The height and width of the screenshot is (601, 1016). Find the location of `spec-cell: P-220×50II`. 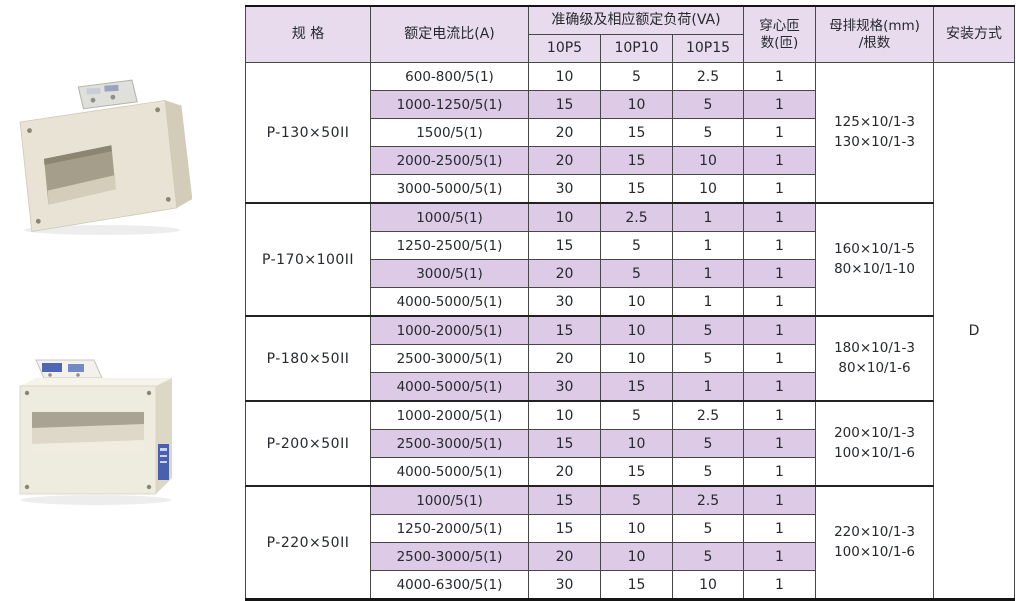

spec-cell: P-220×50II is located at coordinates (308, 542).